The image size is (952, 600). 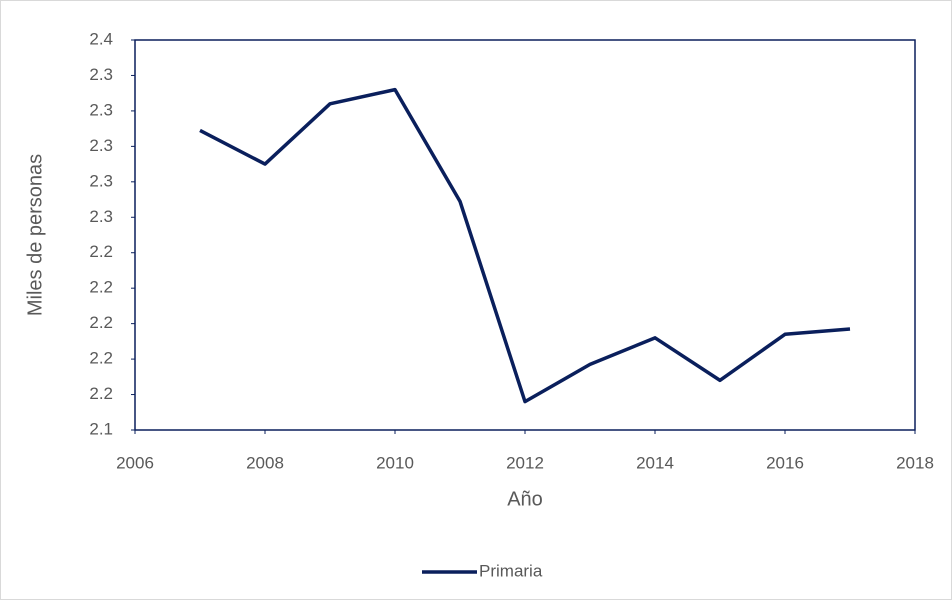 What do you see at coordinates (915, 462) in the screenshot?
I see `x-tick-label: 2018` at bounding box center [915, 462].